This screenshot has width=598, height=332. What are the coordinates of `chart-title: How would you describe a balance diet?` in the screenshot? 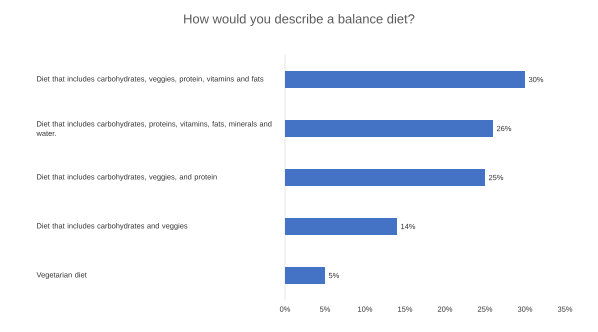 It's located at (299, 20).